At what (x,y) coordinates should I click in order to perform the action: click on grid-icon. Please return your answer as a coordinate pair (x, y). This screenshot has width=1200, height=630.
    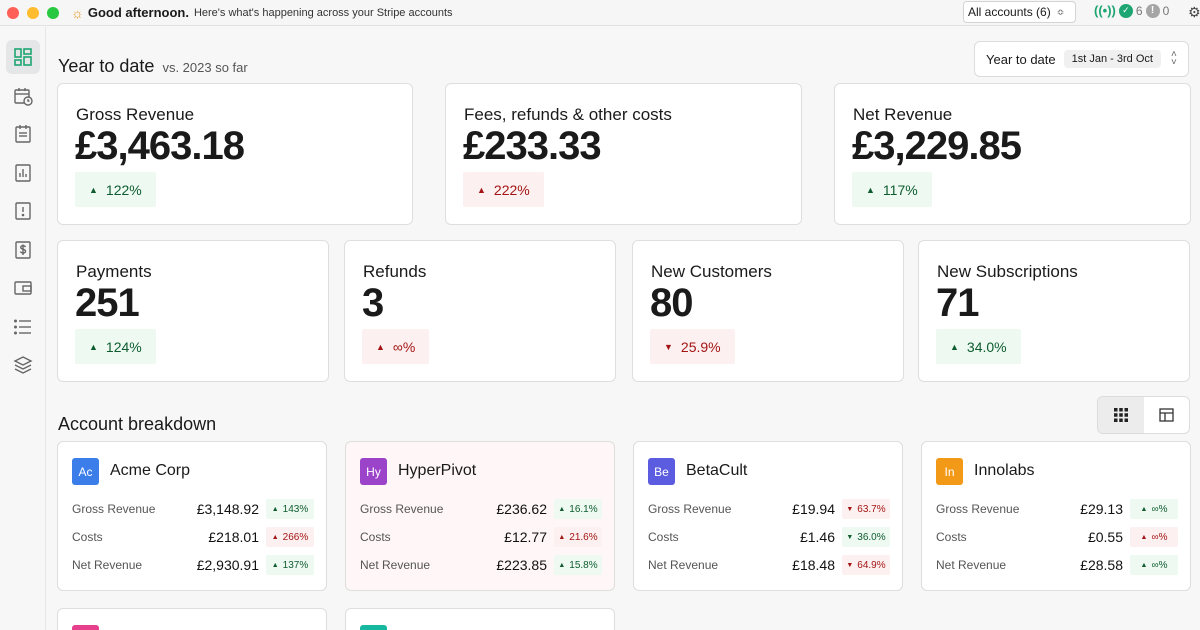
    Looking at the image, I should click on (1120, 415).